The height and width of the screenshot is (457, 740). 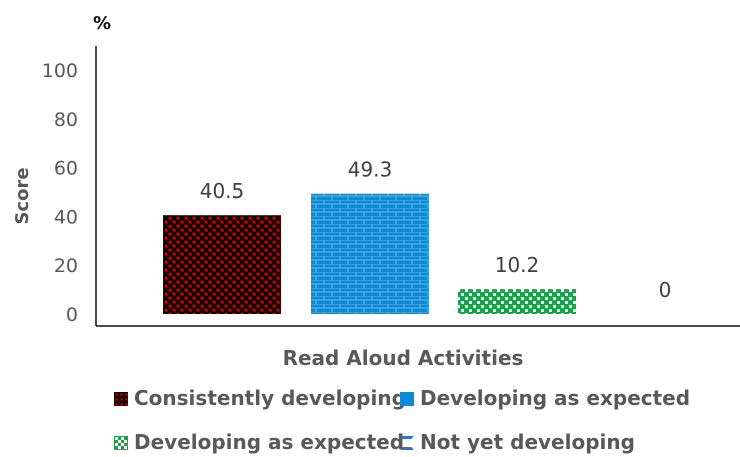 What do you see at coordinates (66, 169) in the screenshot?
I see `y-tick-label: 60` at bounding box center [66, 169].